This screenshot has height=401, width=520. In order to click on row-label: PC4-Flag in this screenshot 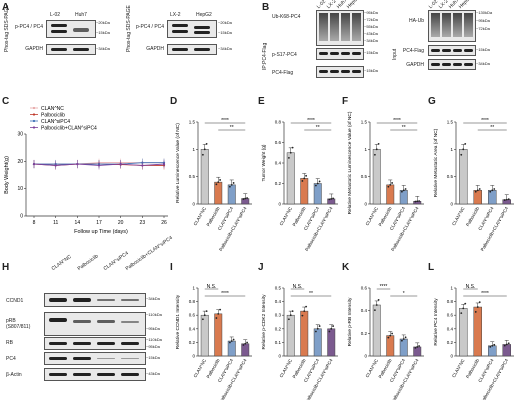, I will do `click(413, 51)`.